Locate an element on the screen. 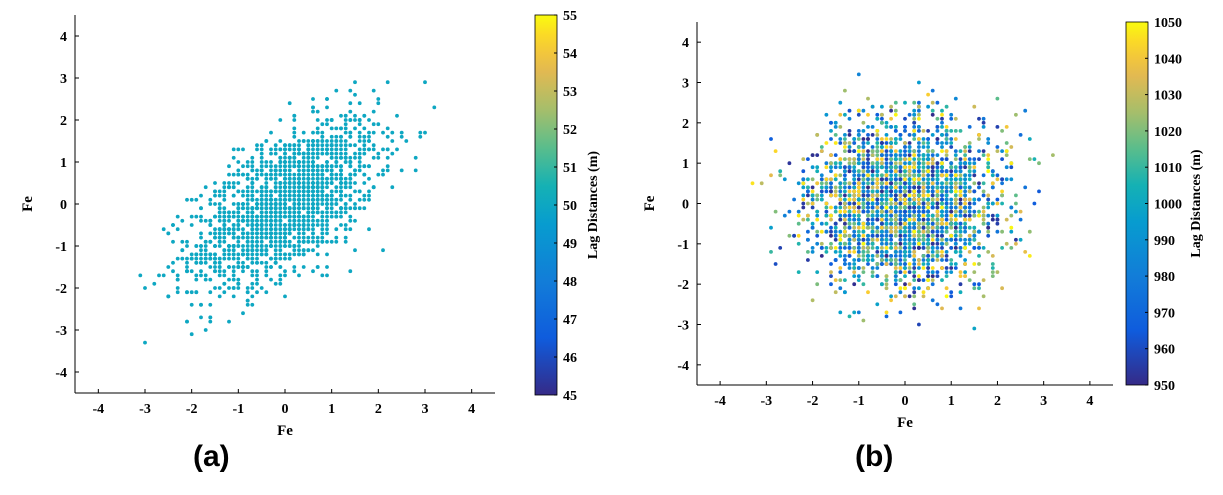 This screenshot has width=1223, height=495. colorbar-tick-label: 49 is located at coordinates (570, 244).